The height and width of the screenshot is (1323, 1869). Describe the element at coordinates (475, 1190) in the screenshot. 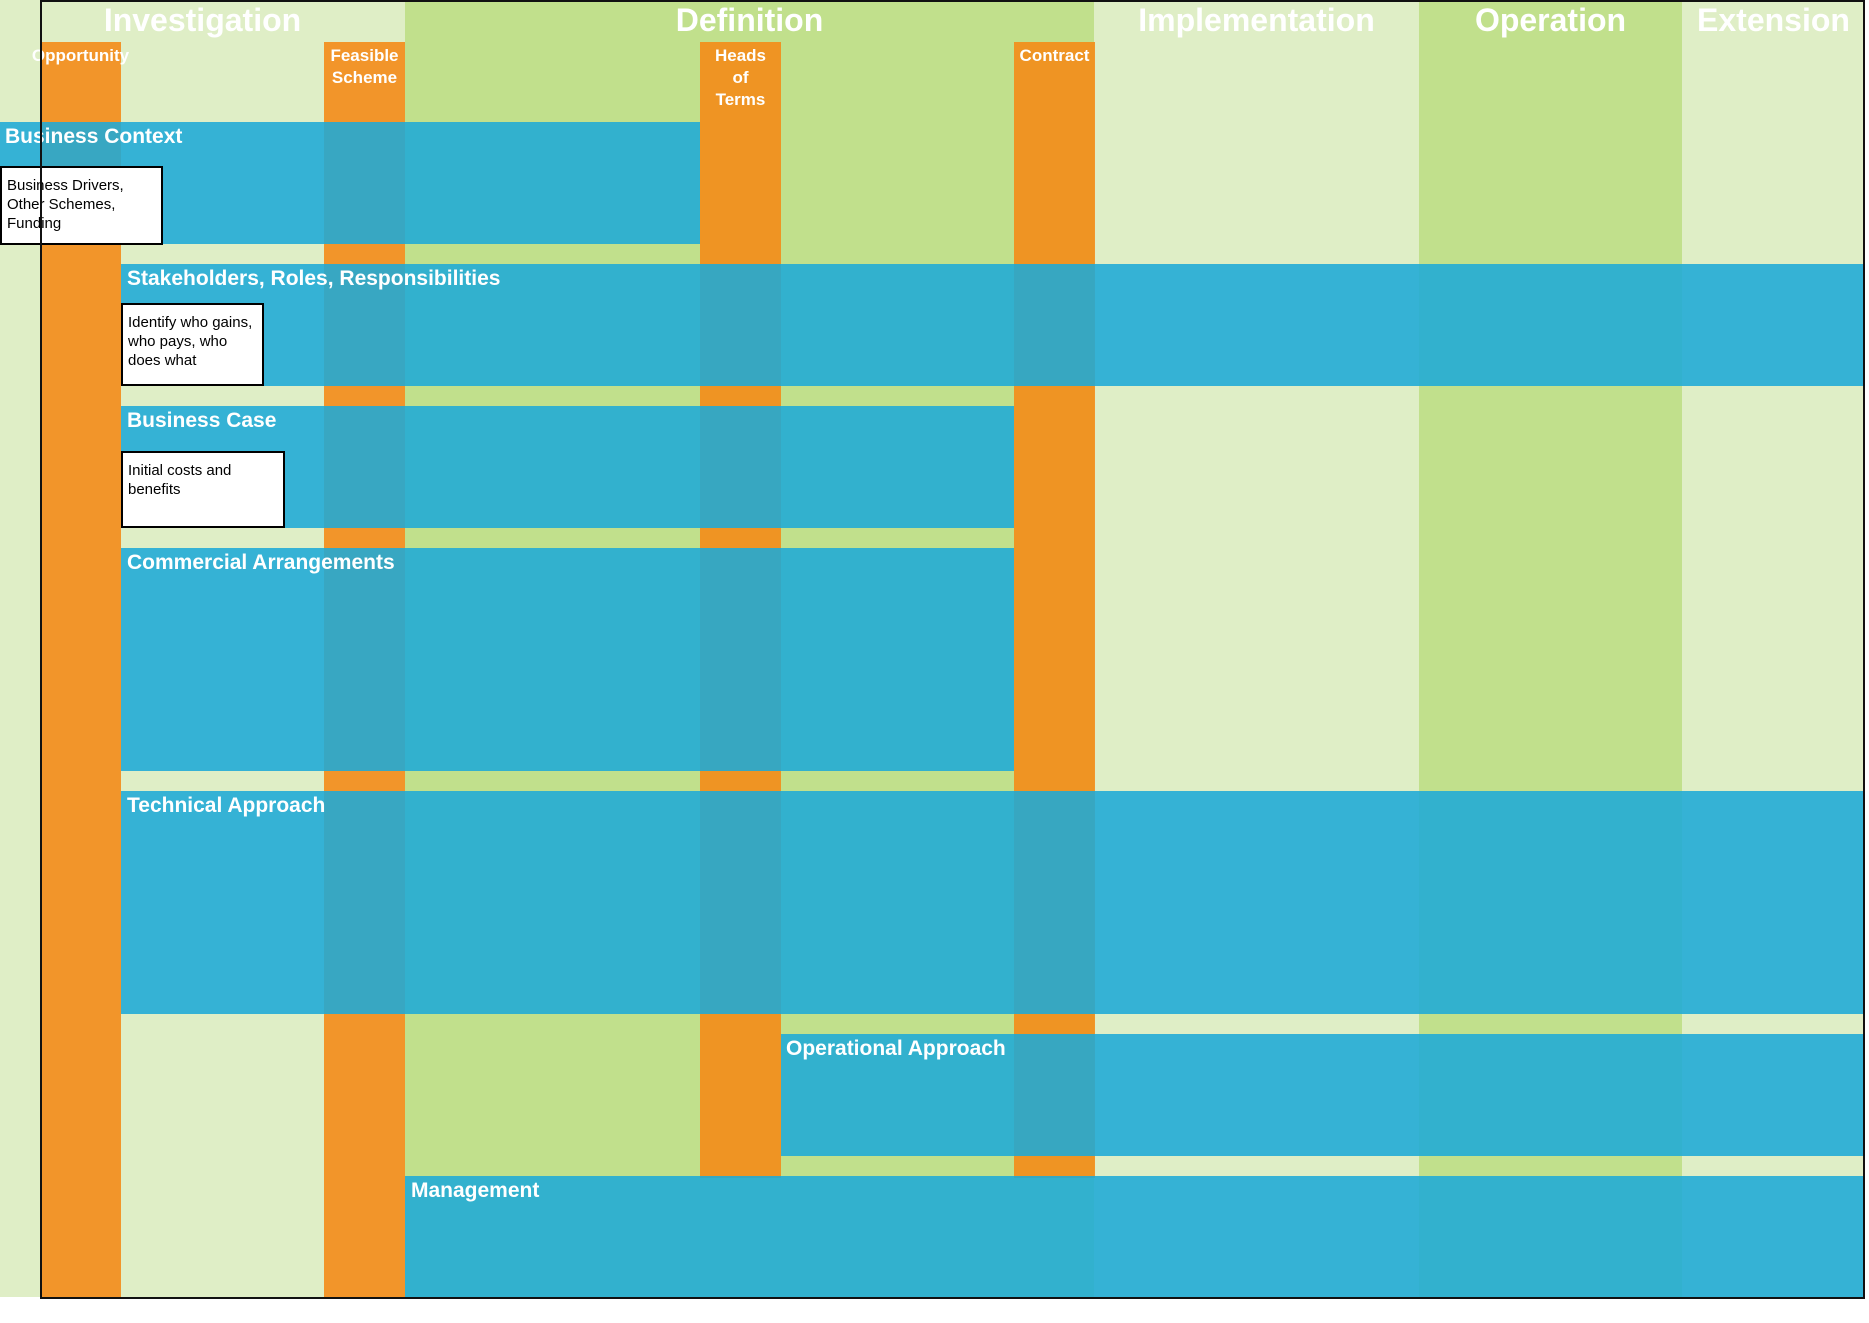

I see `band-title-management: Management` at that location.